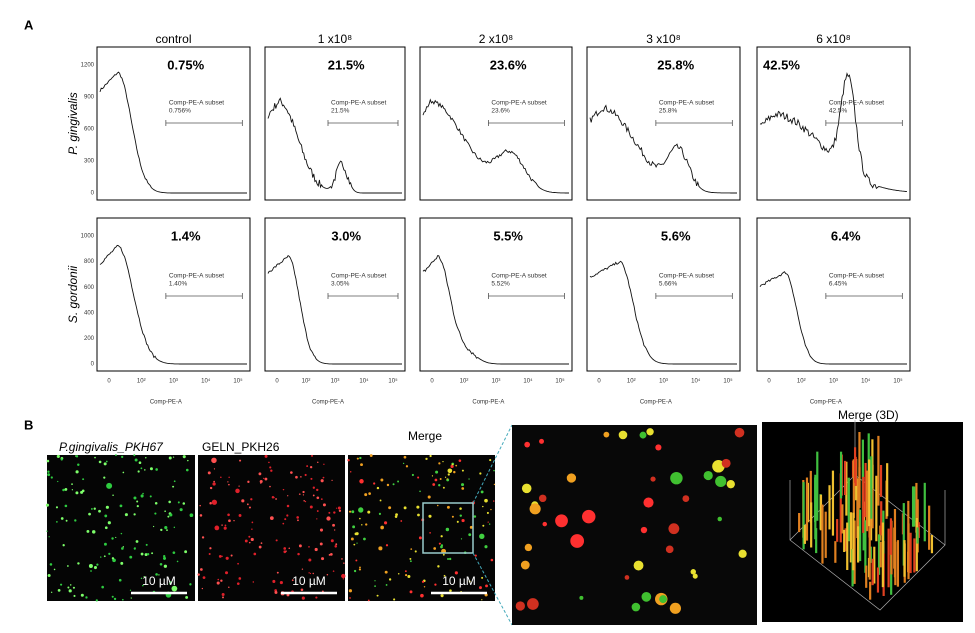 Image resolution: width=975 pixels, height=633 pixels. Describe the element at coordinates (675, 64) in the screenshot. I see `percent: 25.8%` at that location.